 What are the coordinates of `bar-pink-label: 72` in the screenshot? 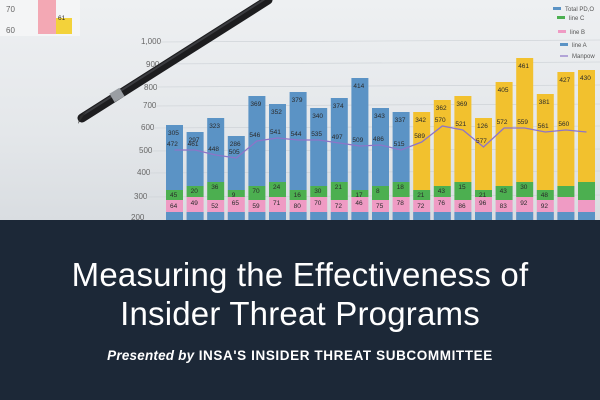 It's located at (421, 206).